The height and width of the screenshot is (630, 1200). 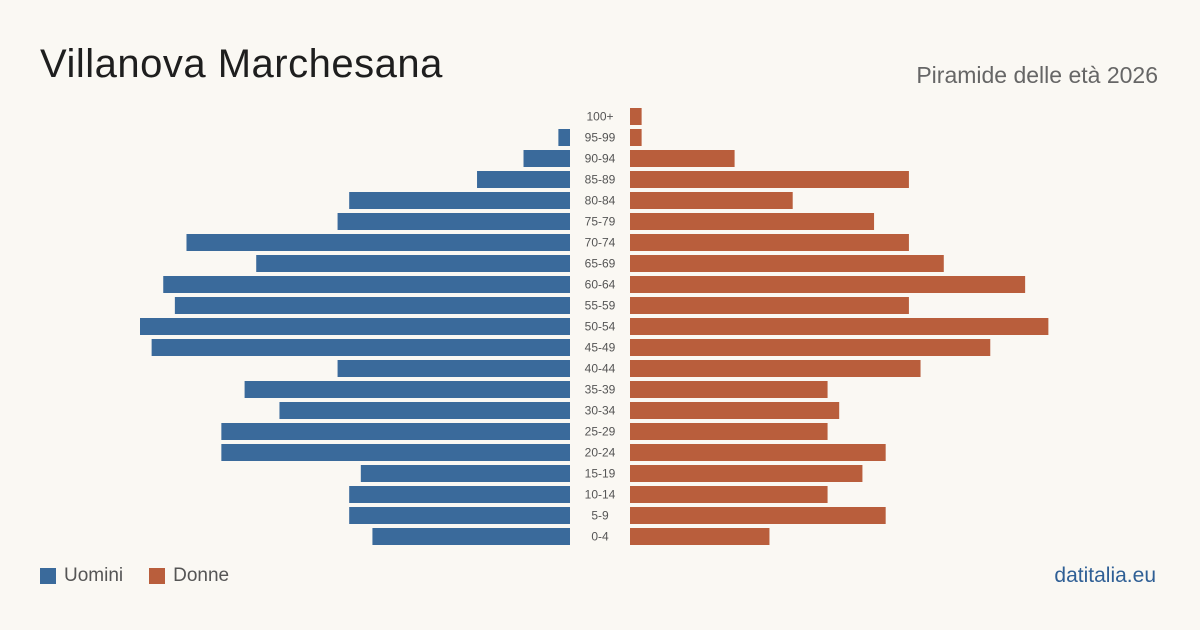 I want to click on age-label-15-19: 15-19, so click(x=600, y=474).